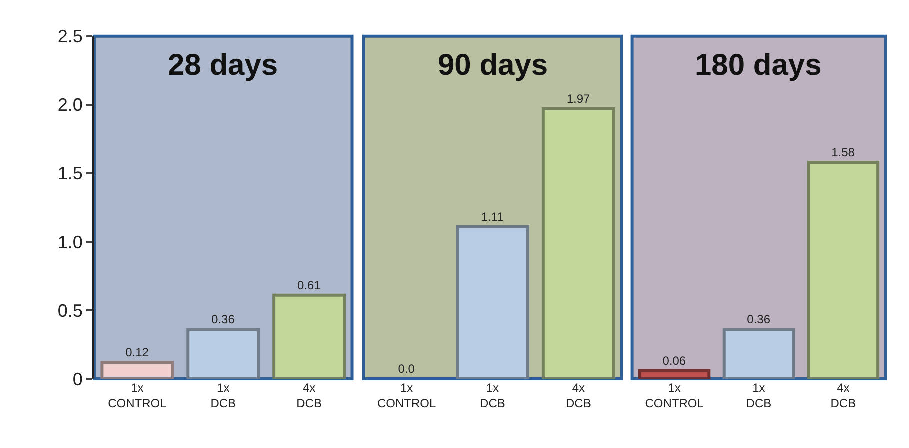 The width and height of the screenshot is (909, 448). I want to click on chart-title: 28 days, so click(223, 65).